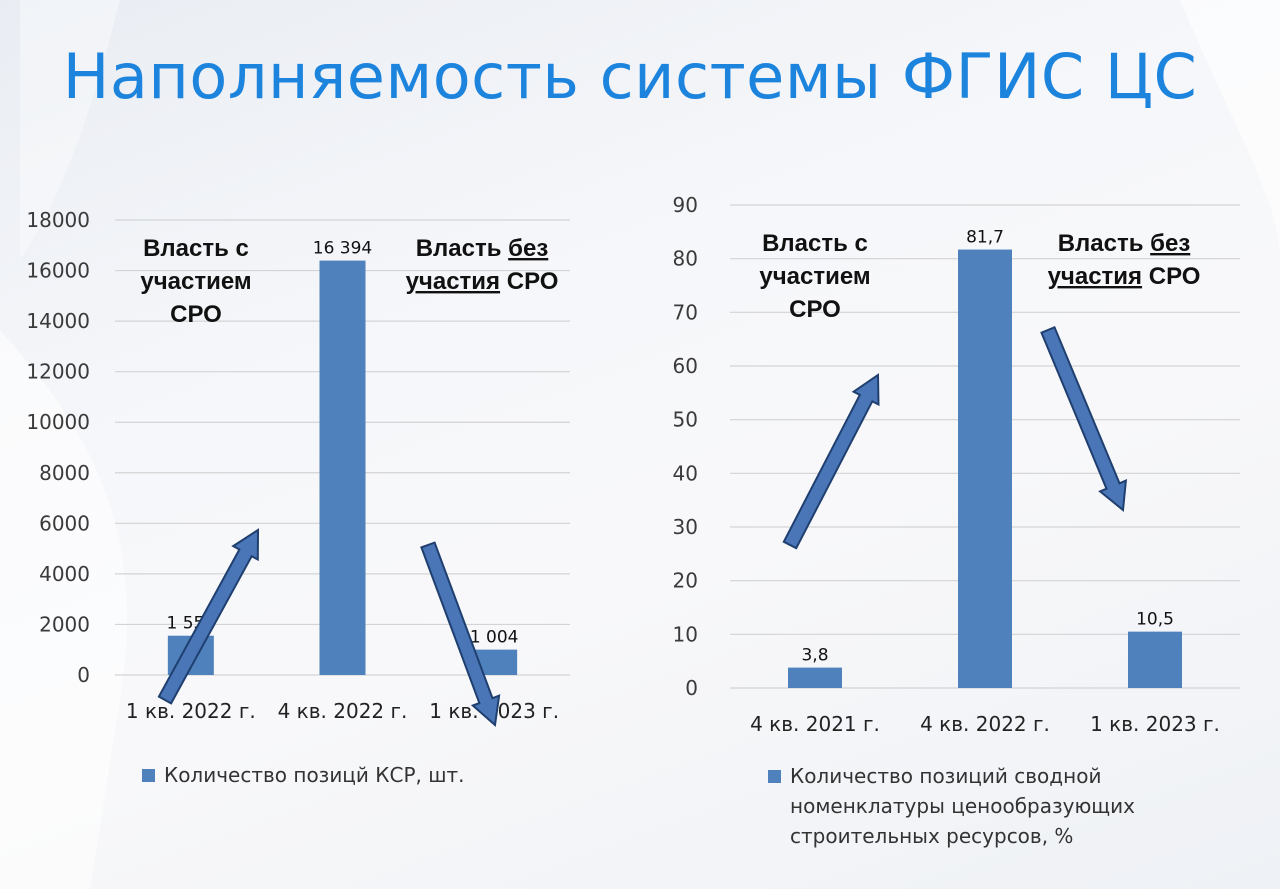 This screenshot has height=889, width=1280. Describe the element at coordinates (685, 634) in the screenshot. I see `y-tick-label: 10` at that location.